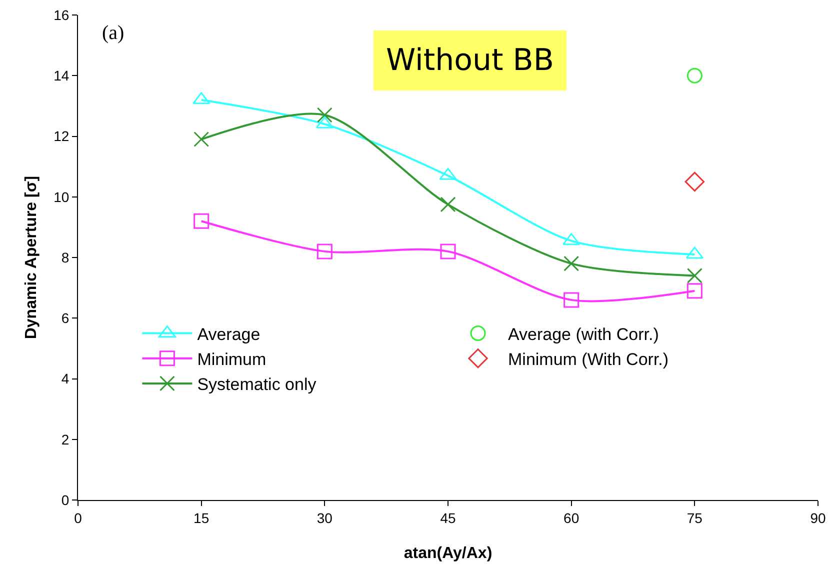  What do you see at coordinates (62, 14) in the screenshot?
I see `y-tick-label: 16` at bounding box center [62, 14].